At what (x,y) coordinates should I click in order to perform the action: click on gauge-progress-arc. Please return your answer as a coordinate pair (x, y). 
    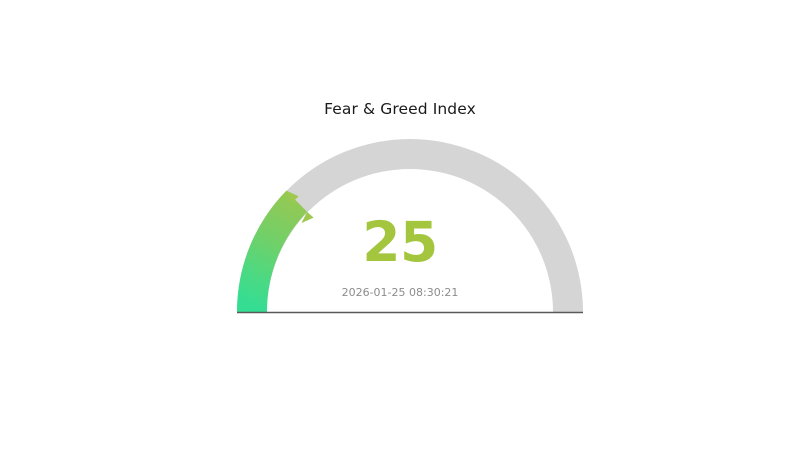
    Looking at the image, I should click on (272, 251).